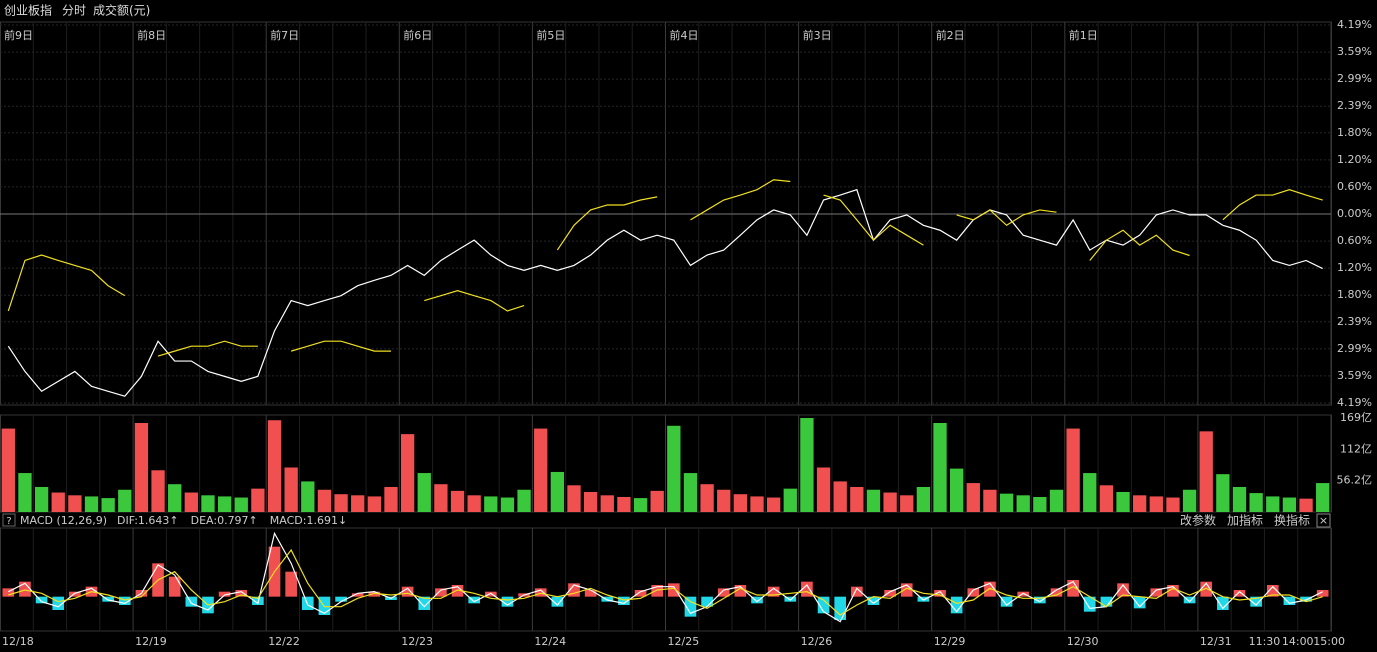 The height and width of the screenshot is (652, 1377). Describe the element at coordinates (18, 641) in the screenshot. I see `x-tick-label: 12/18` at that location.